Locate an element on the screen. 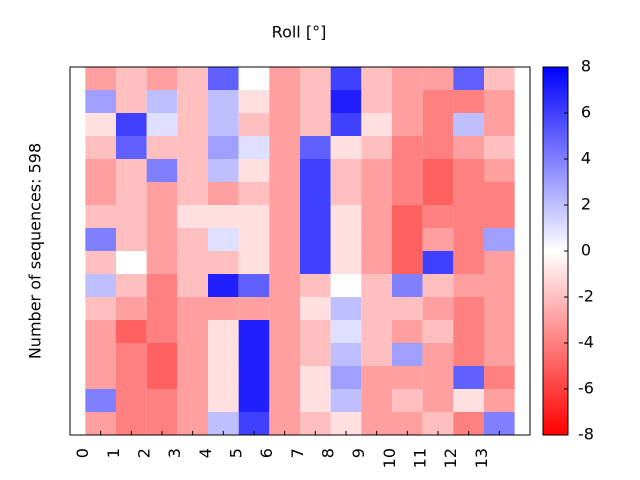  x-tick-label: 1 is located at coordinates (113, 453).